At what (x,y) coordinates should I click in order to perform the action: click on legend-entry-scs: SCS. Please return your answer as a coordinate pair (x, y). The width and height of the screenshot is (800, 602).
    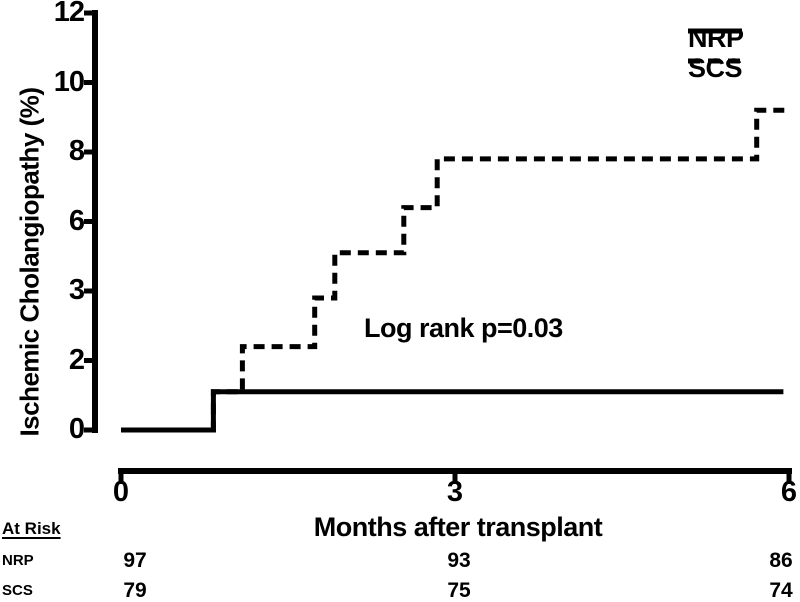
    Looking at the image, I should click on (715, 68).